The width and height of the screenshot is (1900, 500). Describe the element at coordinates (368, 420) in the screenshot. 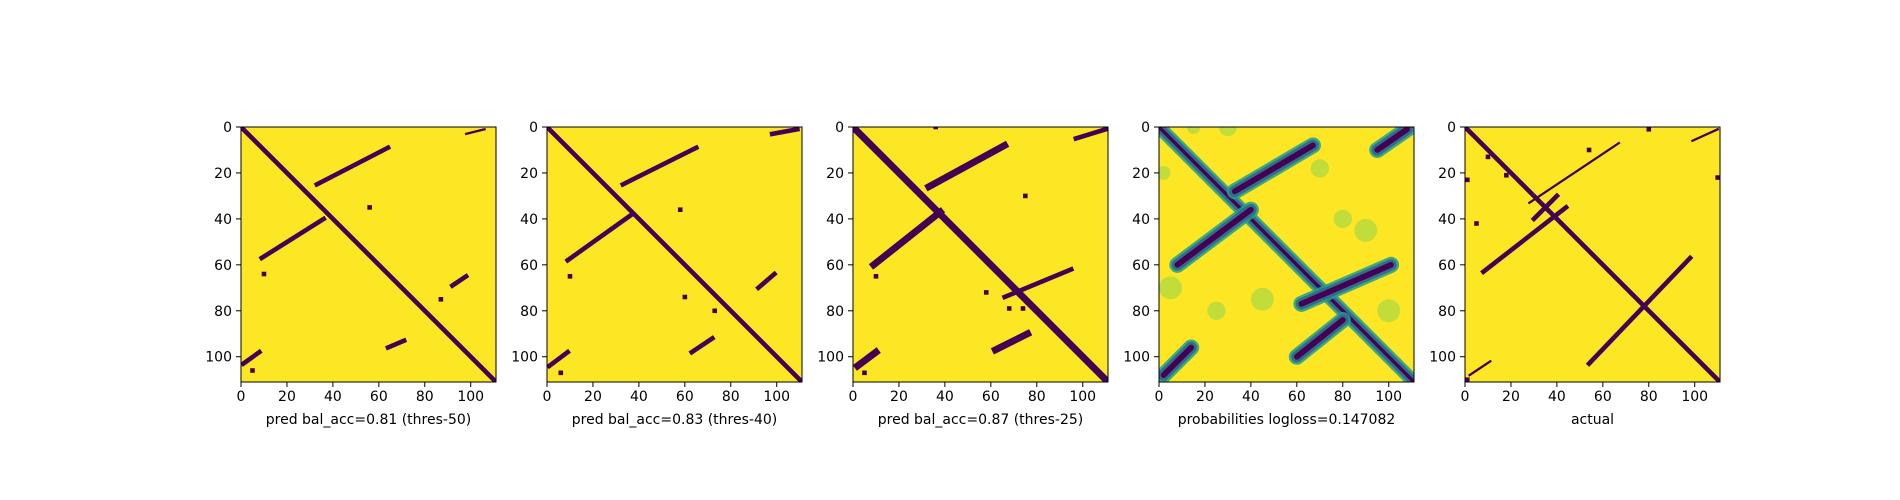

I see `x-axis-label: pred bal_acc=0.81 (thres-50)` at that location.